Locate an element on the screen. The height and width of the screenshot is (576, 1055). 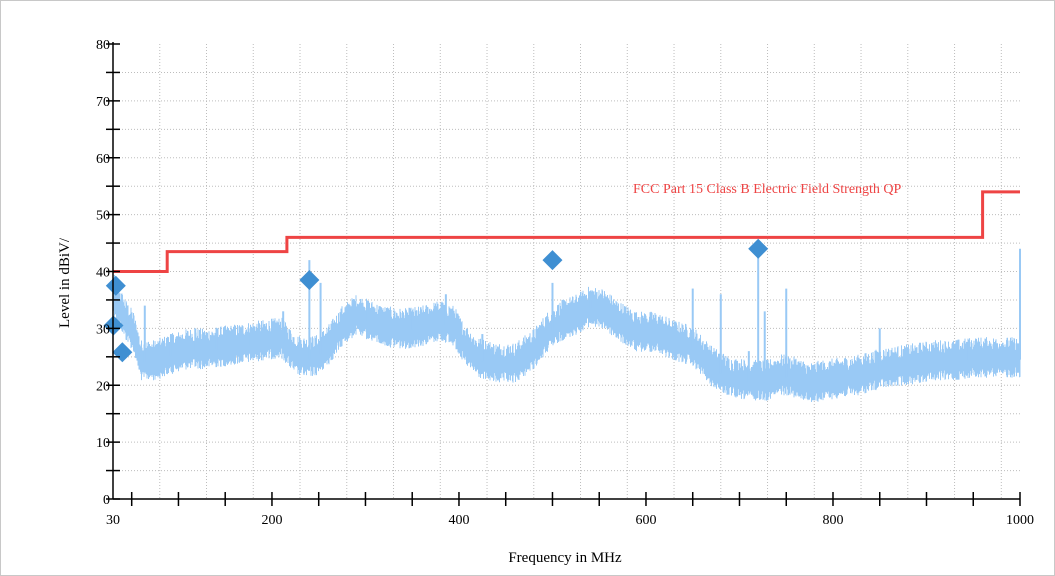
x-tick-label: 600 is located at coordinates (645, 520).